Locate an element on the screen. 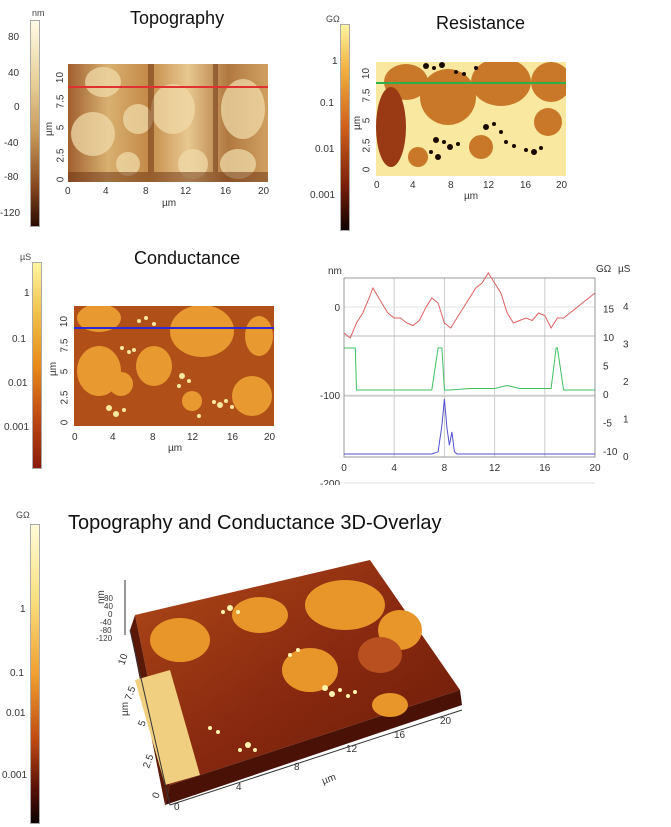  resistance-title: Resistance is located at coordinates (481, 23).